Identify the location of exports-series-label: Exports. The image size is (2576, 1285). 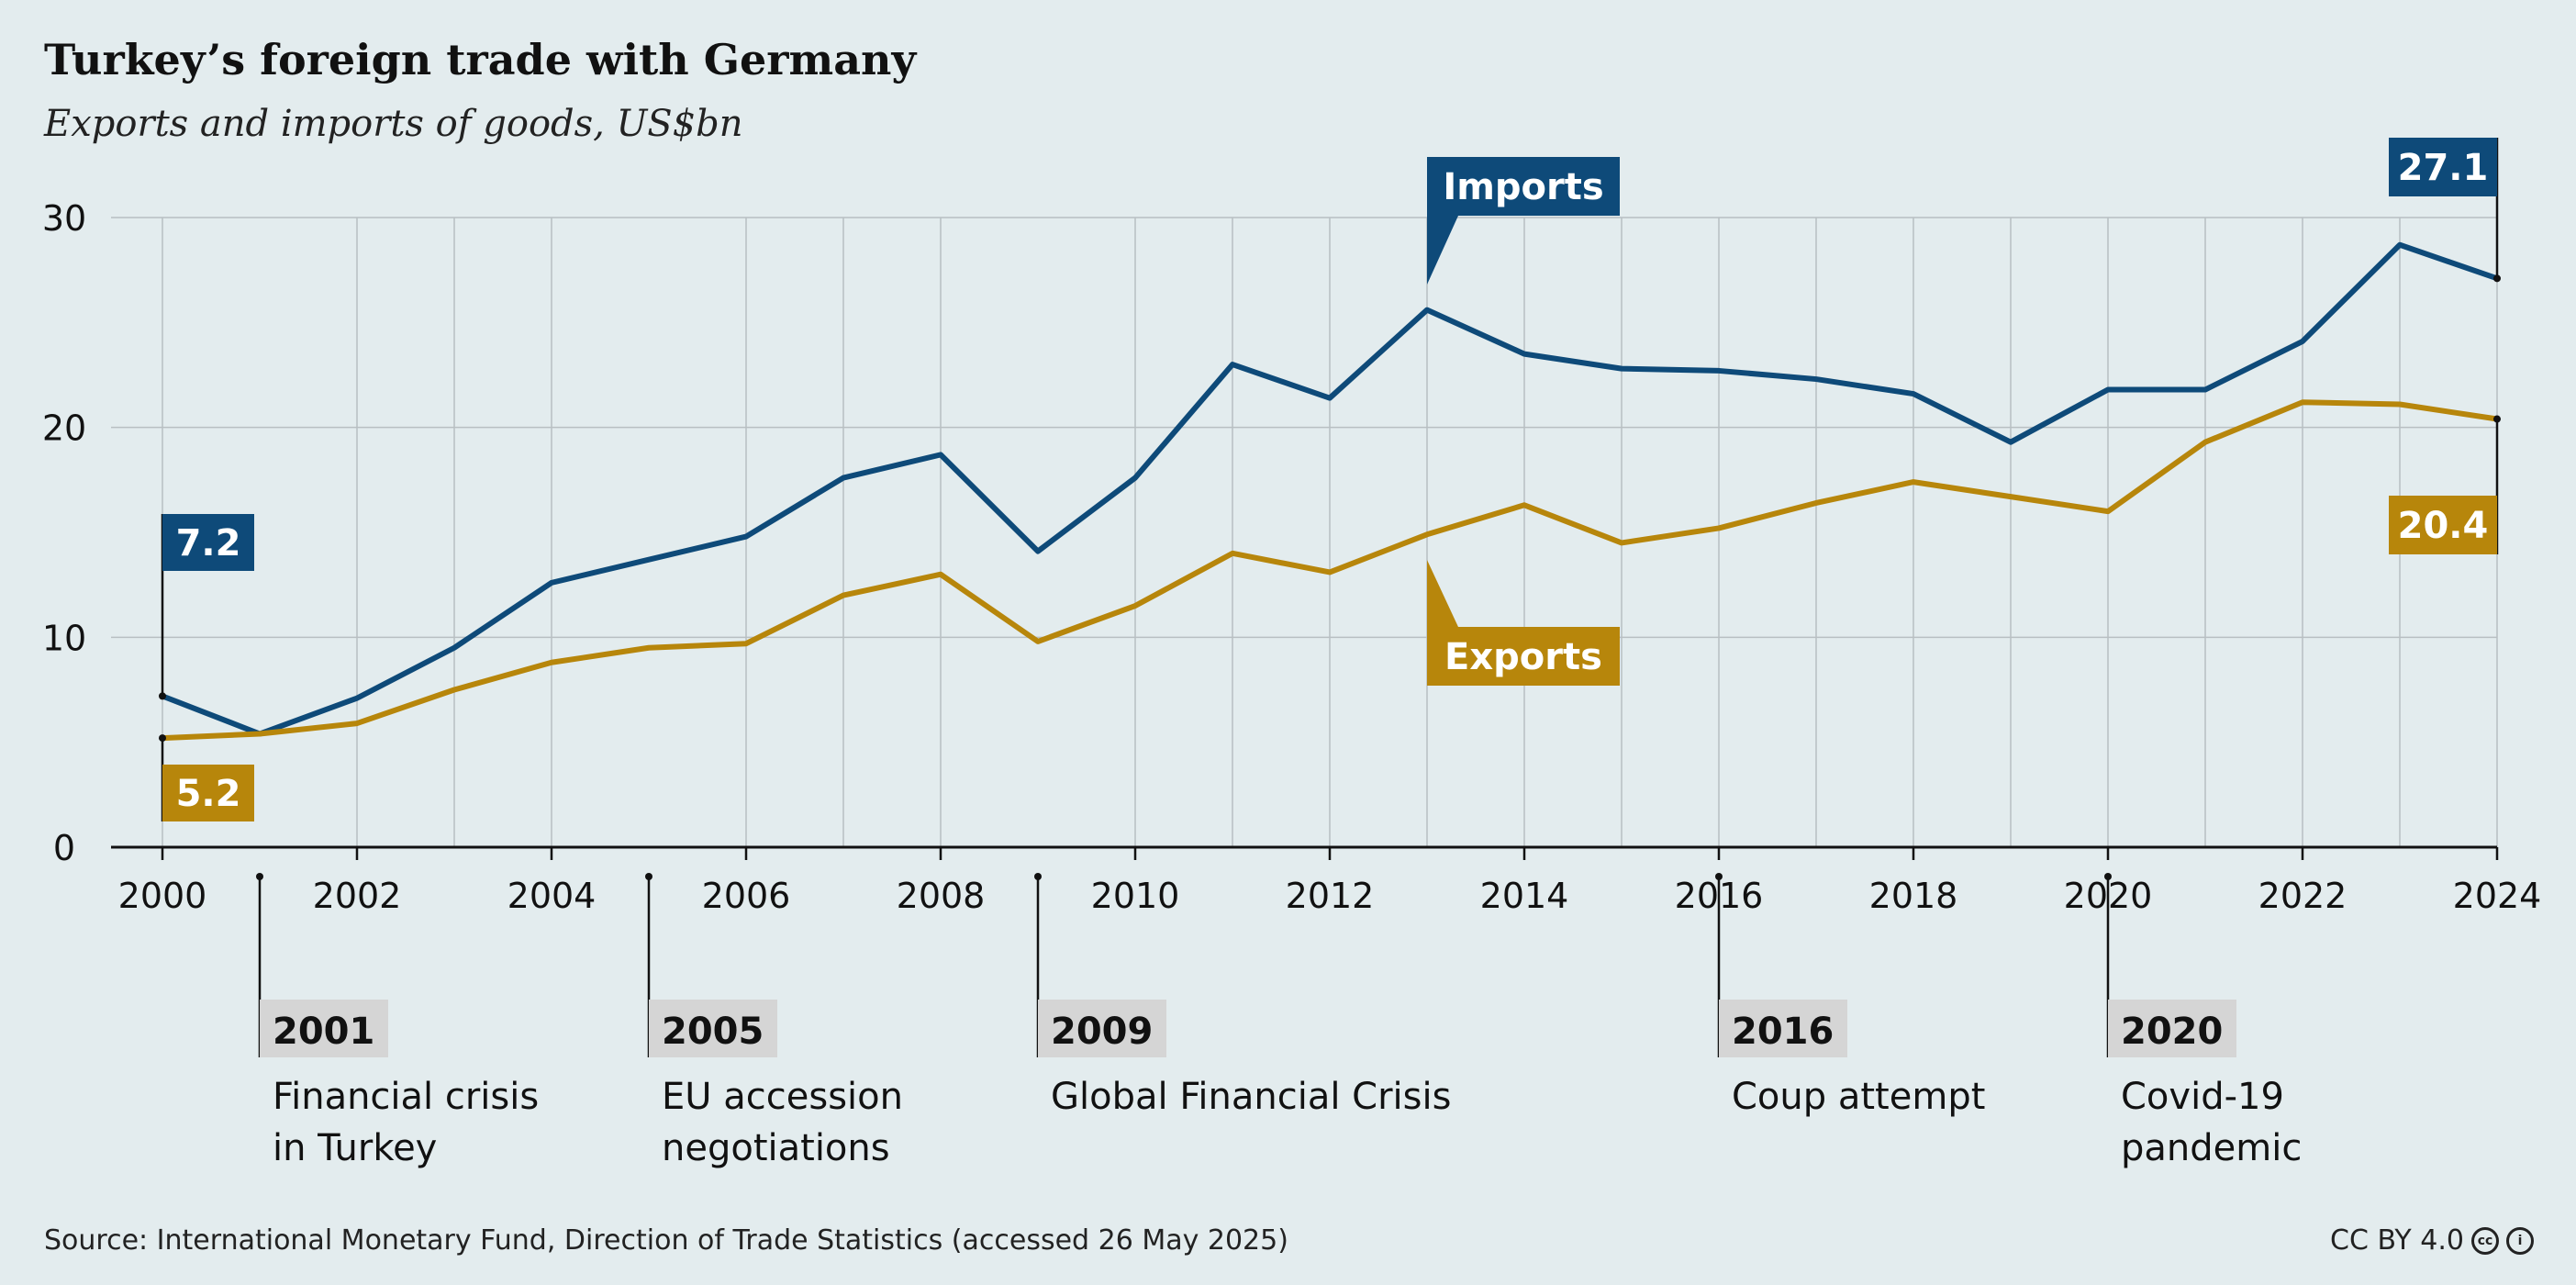
(1524, 623).